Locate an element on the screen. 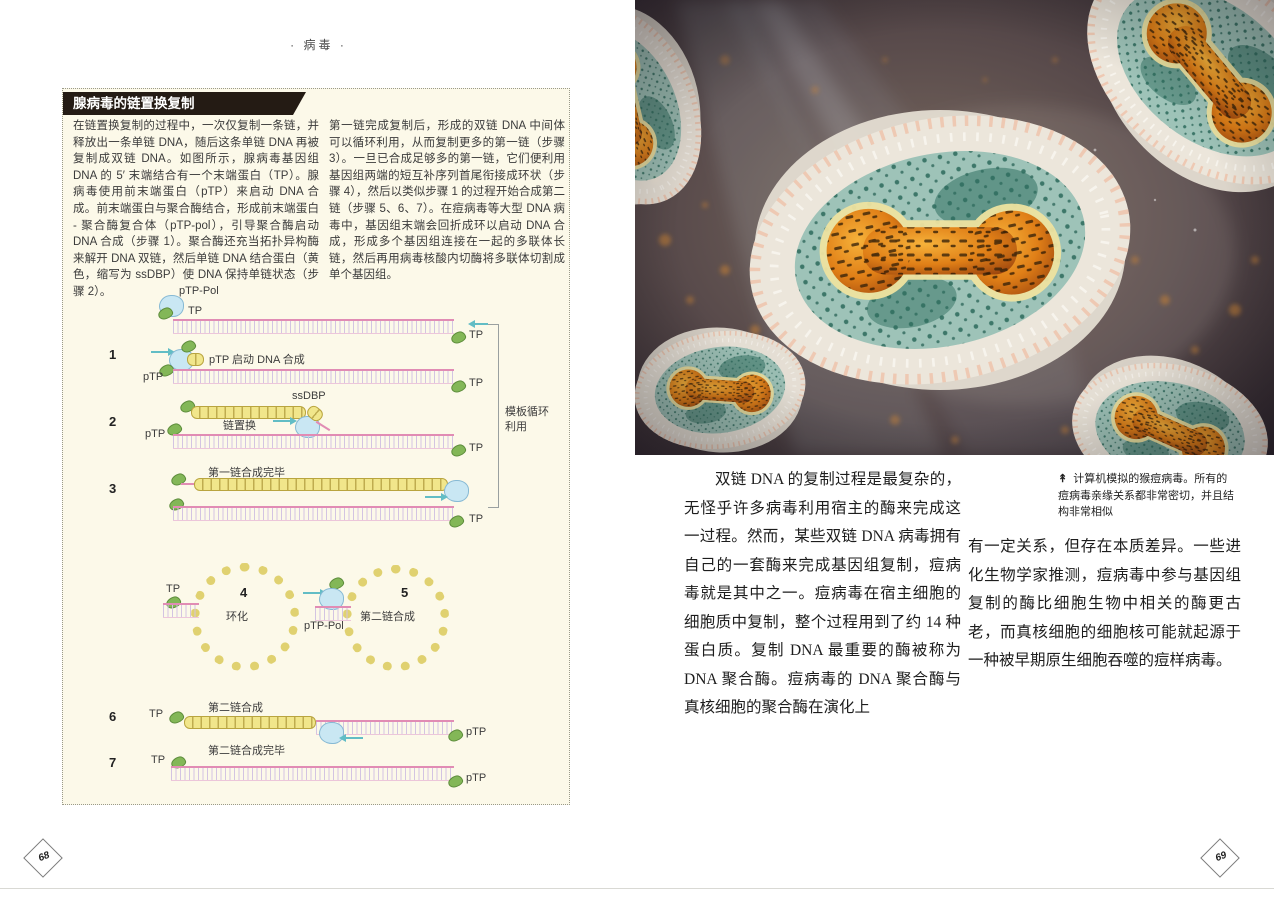 This screenshot has width=1274, height=900. page-number-right: 69 is located at coordinates (1220, 858).